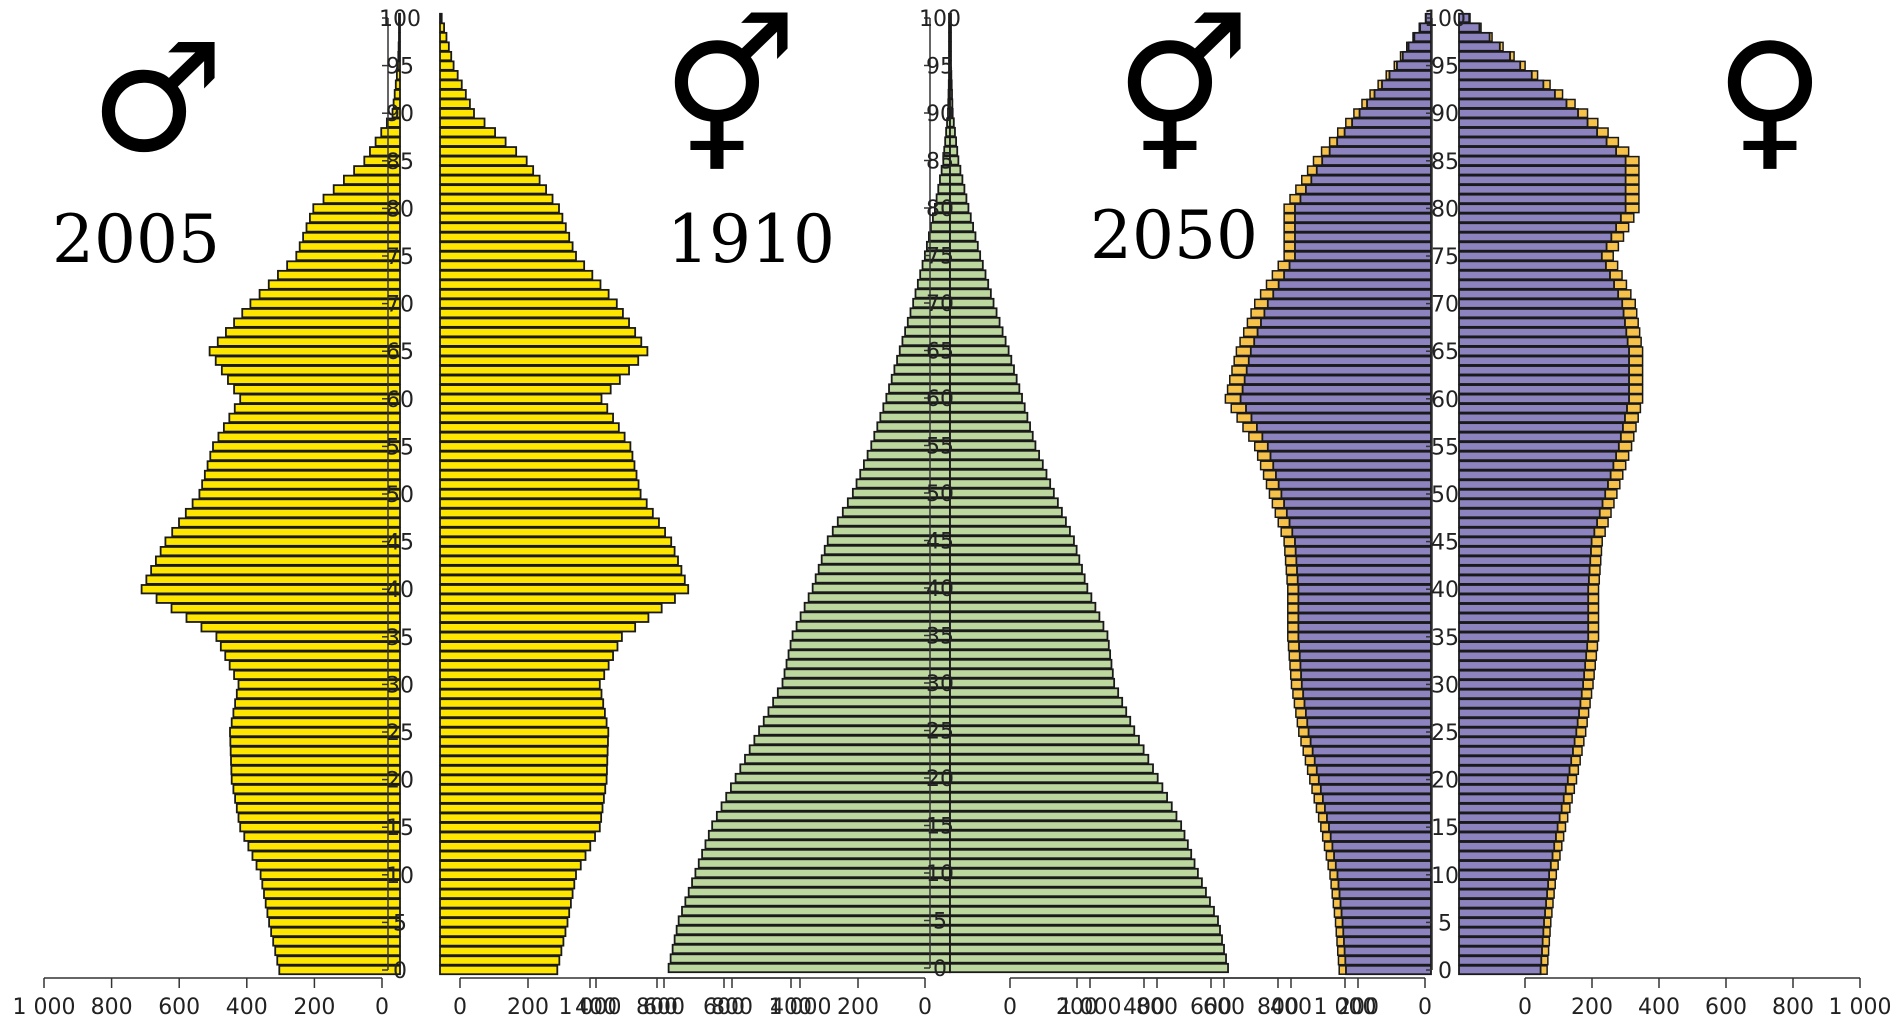  I want to click on age-tick-label-2050-25: 25, so click(1445, 733).